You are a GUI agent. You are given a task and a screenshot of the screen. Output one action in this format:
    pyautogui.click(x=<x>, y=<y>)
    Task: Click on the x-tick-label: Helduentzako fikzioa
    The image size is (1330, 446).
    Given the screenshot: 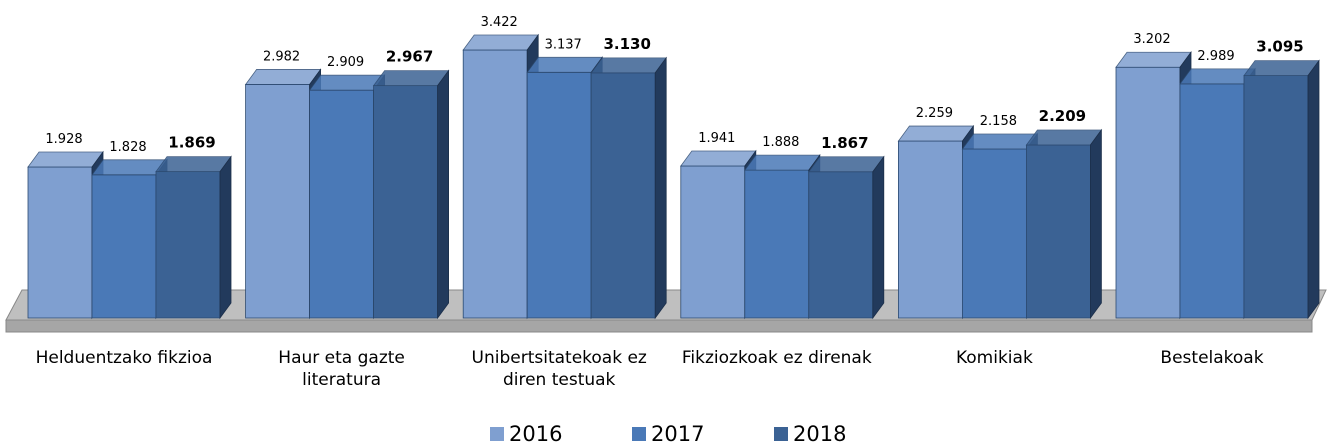 What is the action you would take?
    pyautogui.click(x=124, y=358)
    